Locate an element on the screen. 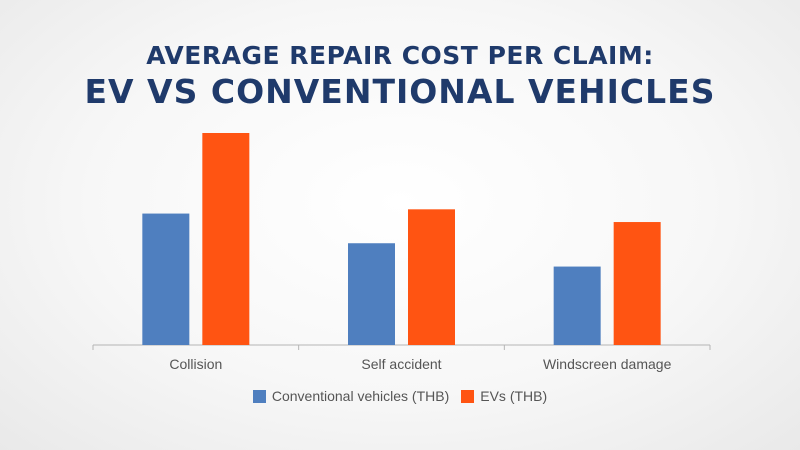 This screenshot has width=800, height=450. bar-conventional-windscreen-damage is located at coordinates (577, 305).